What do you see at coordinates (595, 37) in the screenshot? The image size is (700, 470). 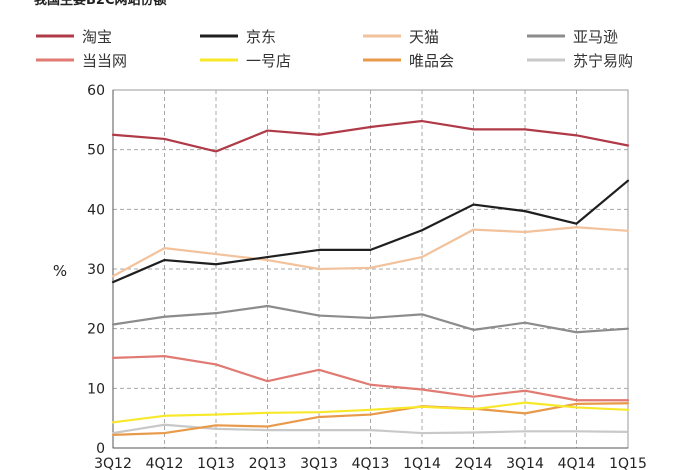 I see `legend-label: 亚马逊` at bounding box center [595, 37].